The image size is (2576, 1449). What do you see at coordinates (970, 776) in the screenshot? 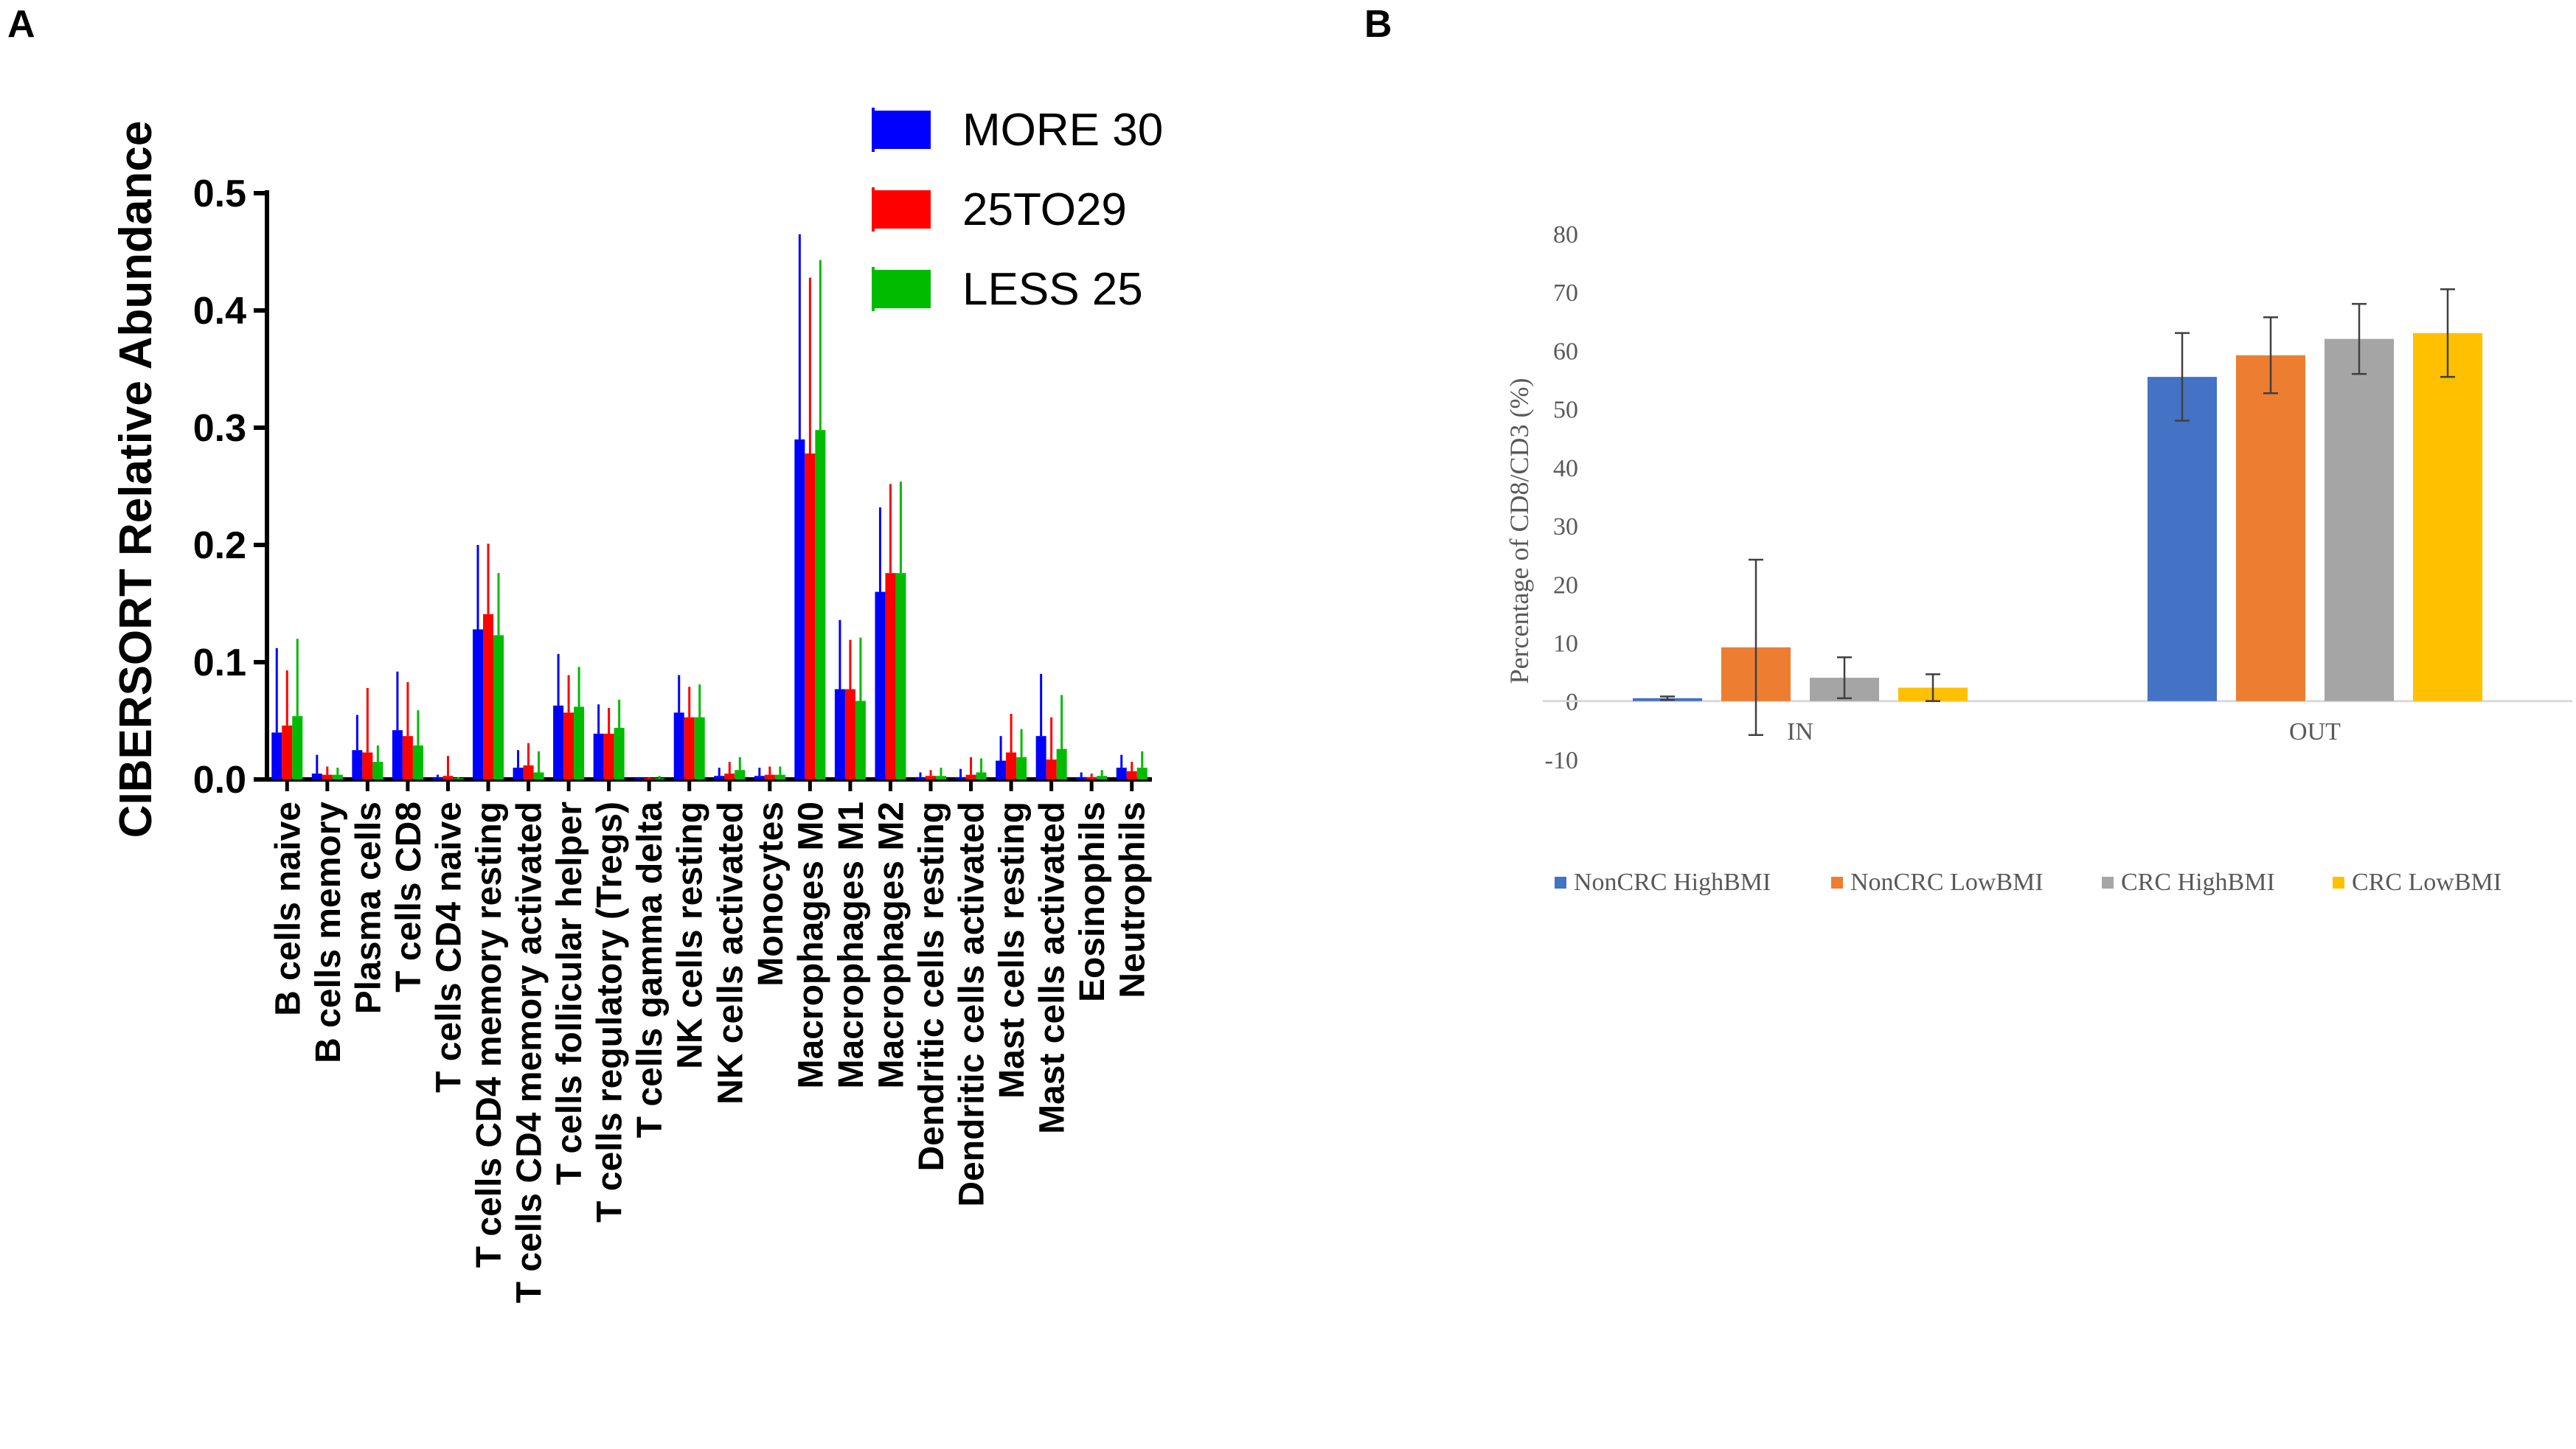
I see `a-bar-25to29-dendritic-cells-activated` at bounding box center [970, 776].